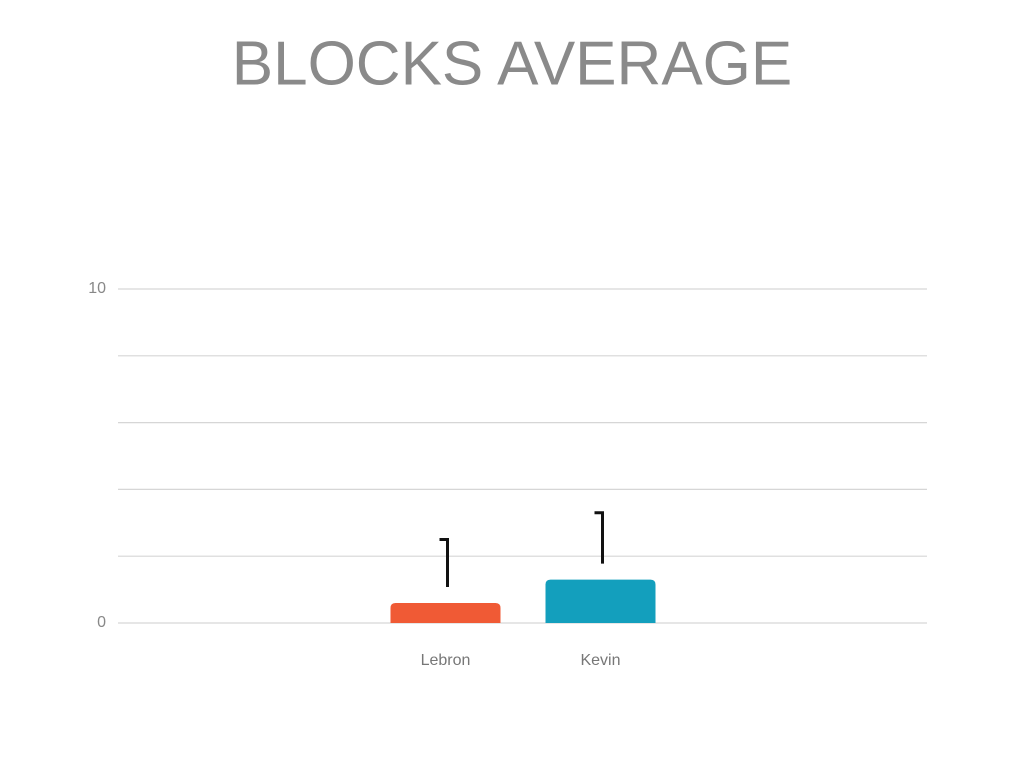  I want to click on y-tick-label: 0, so click(101, 622).